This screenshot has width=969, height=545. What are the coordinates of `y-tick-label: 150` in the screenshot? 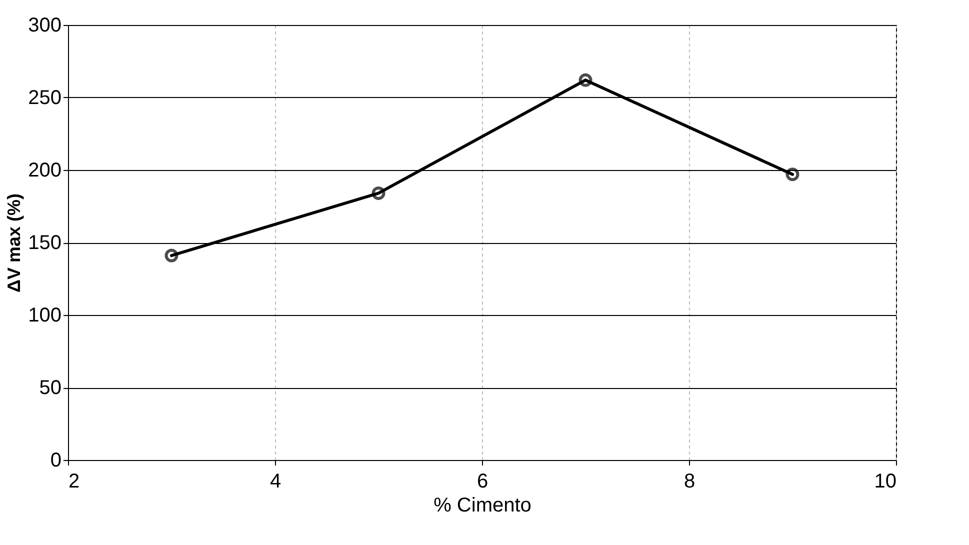 It's located at (45, 243).